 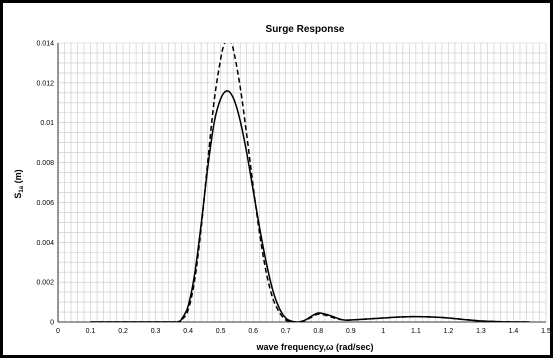 I want to click on x-tick-label: 0.1, so click(x=91, y=331).